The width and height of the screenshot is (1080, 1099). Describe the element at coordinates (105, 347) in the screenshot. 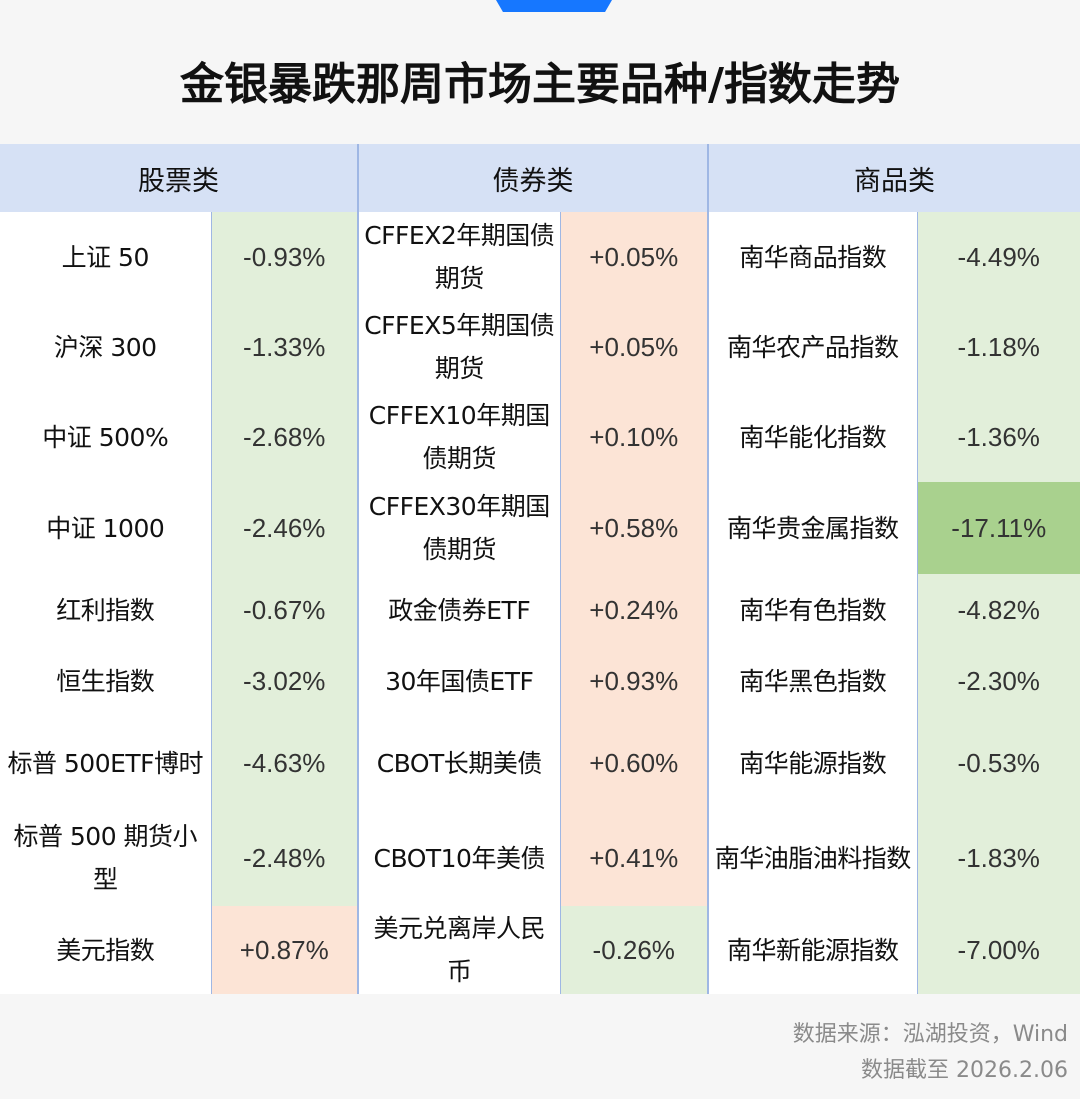

I see `stock-name-cell: 沪深 300` at that location.